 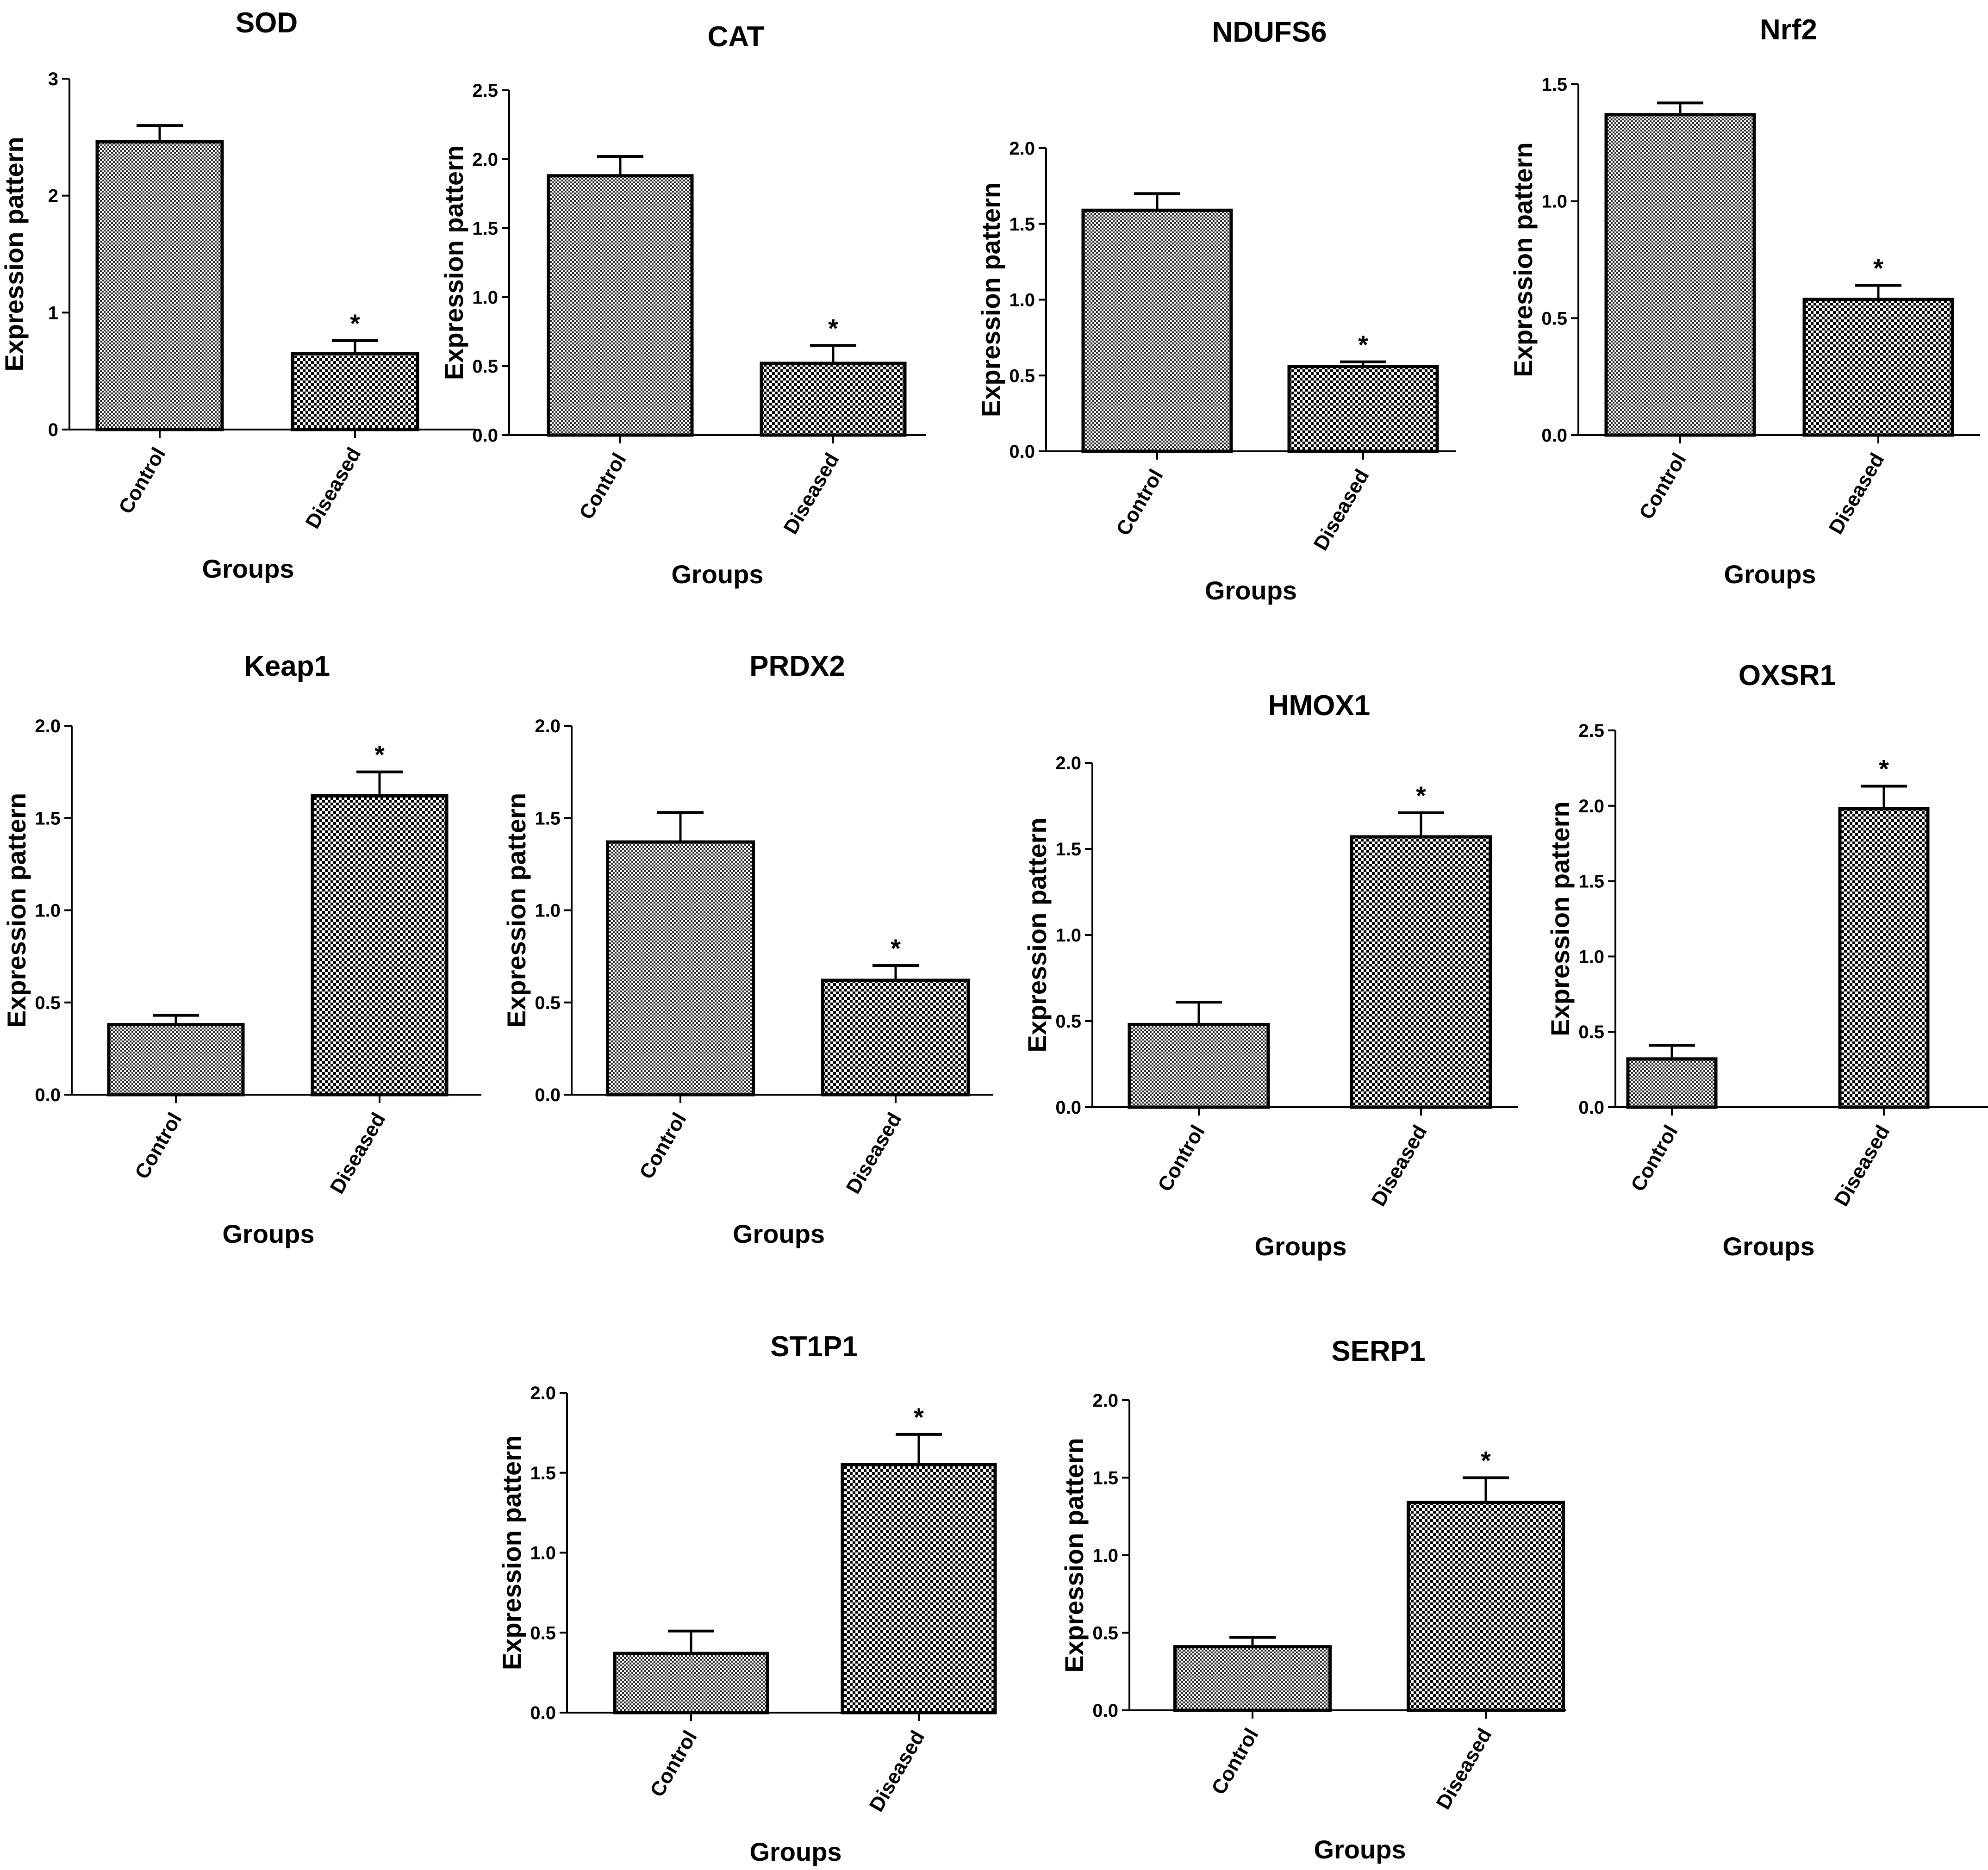 What do you see at coordinates (53, 430) in the screenshot?
I see `y-tick-label: 0` at bounding box center [53, 430].